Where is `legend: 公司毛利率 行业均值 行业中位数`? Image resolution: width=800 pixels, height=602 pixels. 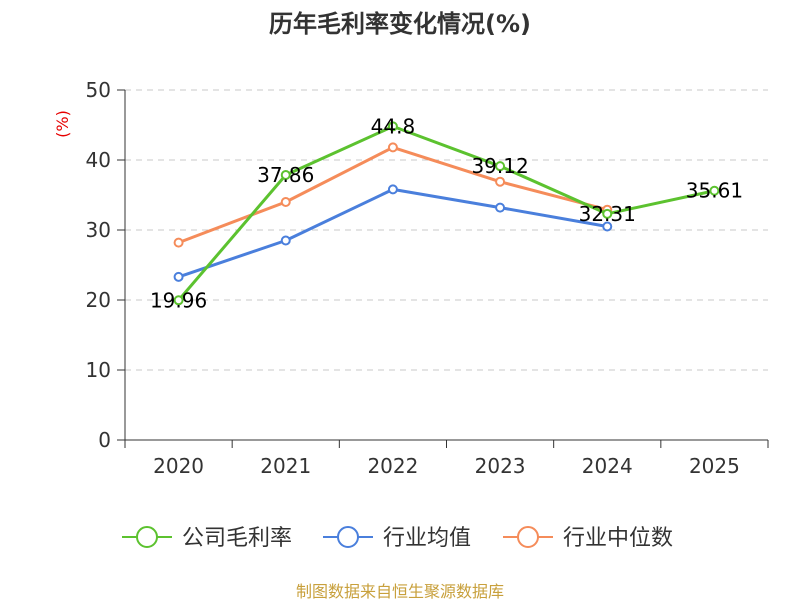 legend: 公司毛利率 行业均值 行业中位数 is located at coordinates (397, 538).